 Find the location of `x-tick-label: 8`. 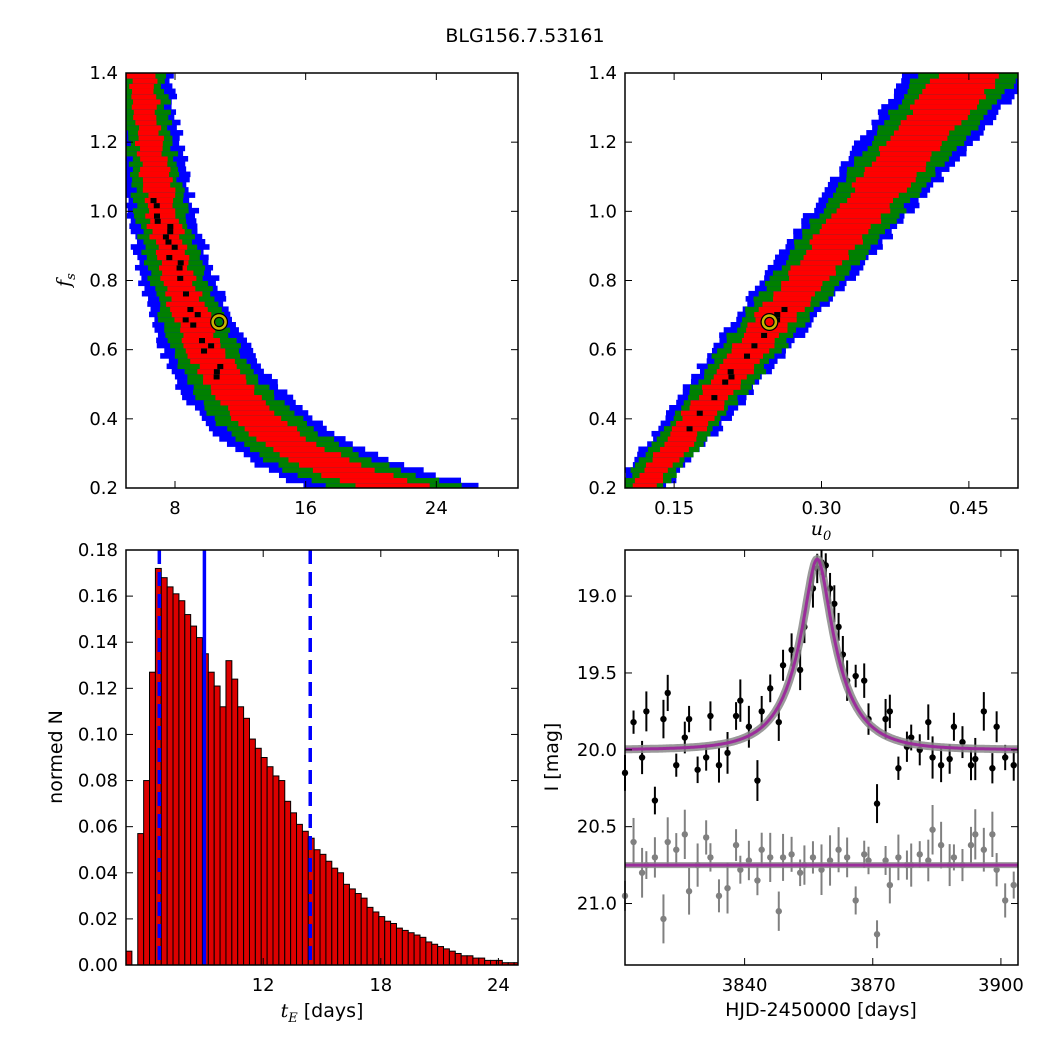

x-tick-label: 8 is located at coordinates (174, 508).